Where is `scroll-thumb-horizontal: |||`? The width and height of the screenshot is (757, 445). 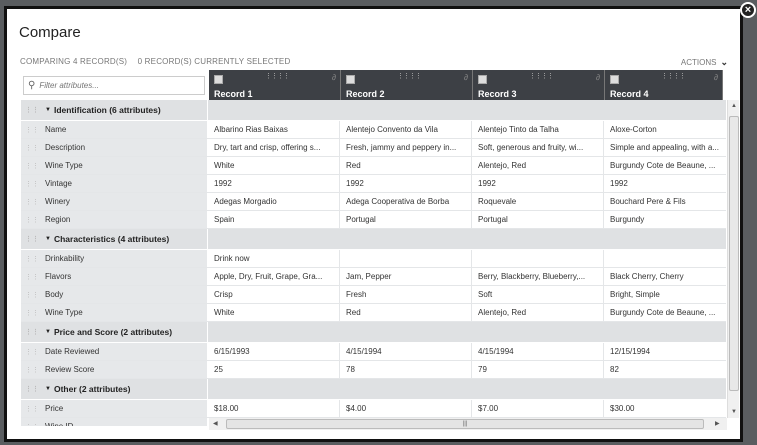 scroll-thumb-horizontal: ||| is located at coordinates (465, 424).